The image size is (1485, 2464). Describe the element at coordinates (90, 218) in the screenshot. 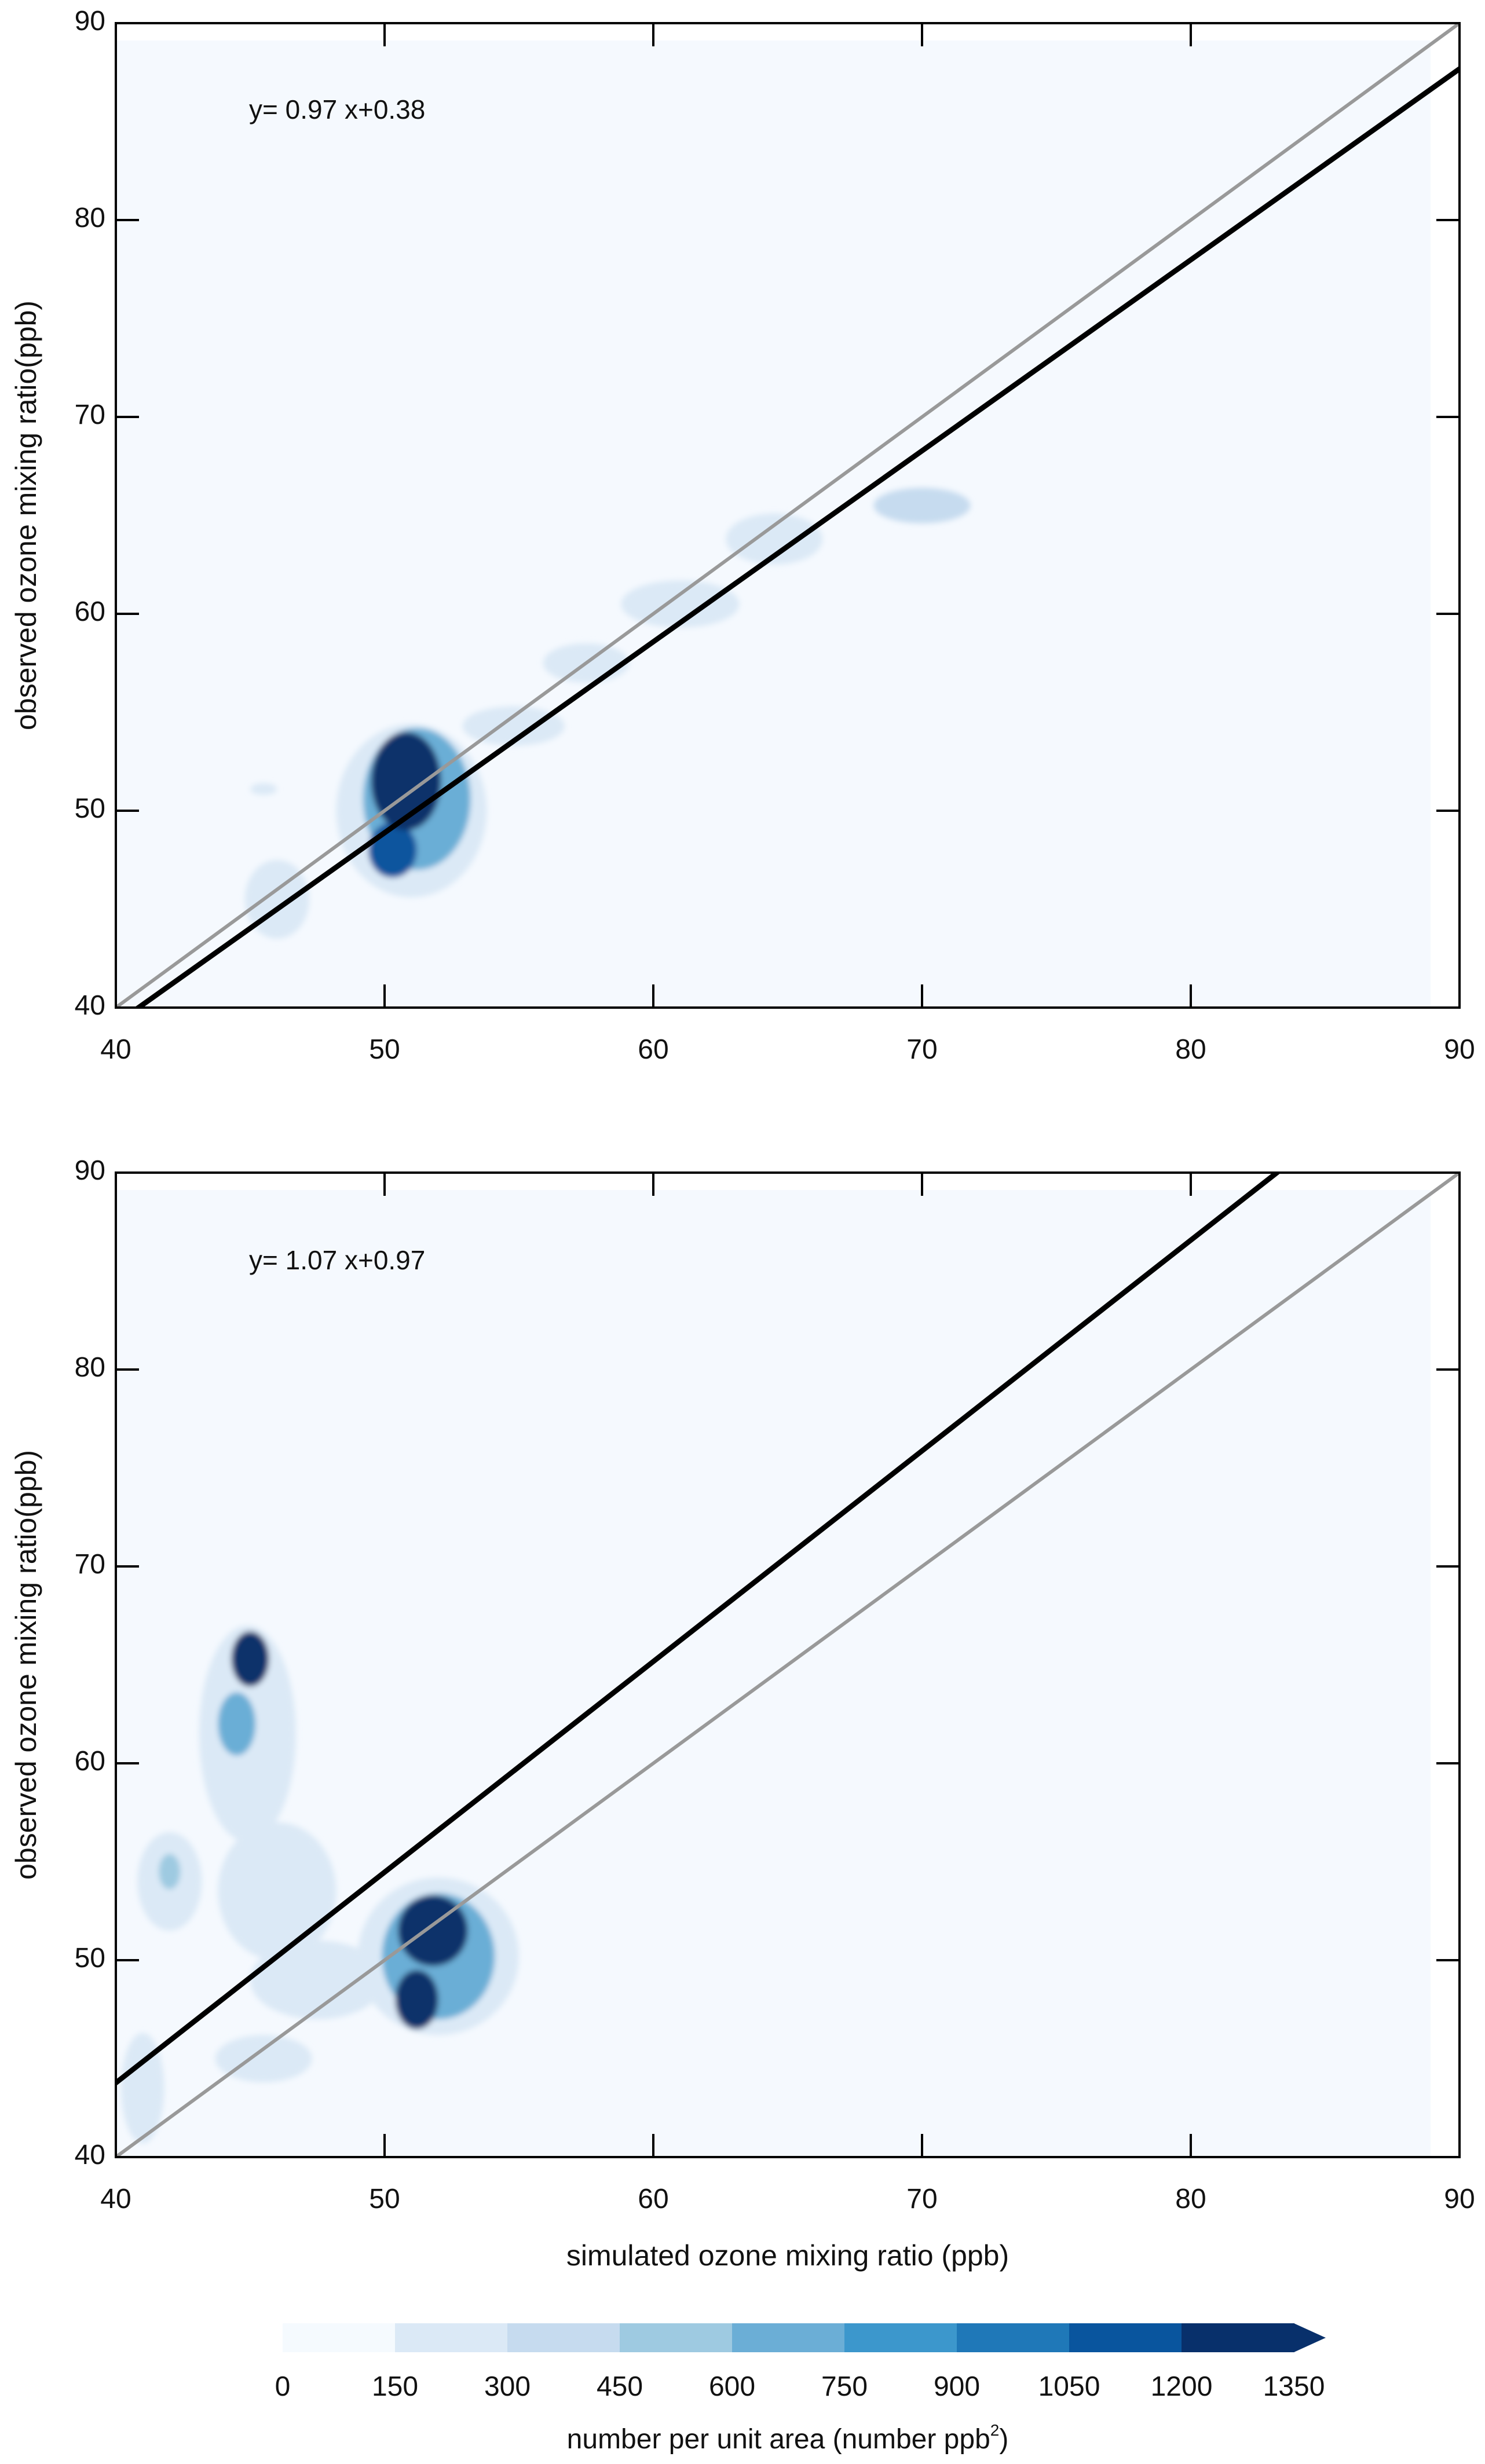

I see `top-y-tick-label: 80` at that location.